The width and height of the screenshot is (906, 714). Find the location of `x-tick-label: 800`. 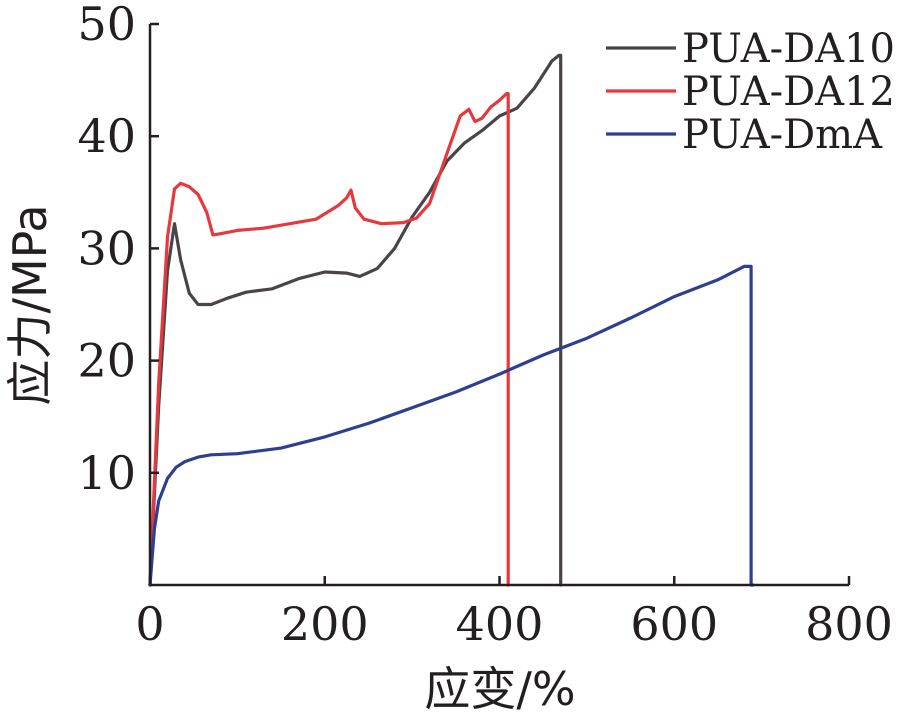

x-tick-label: 800 is located at coordinates (849, 624).